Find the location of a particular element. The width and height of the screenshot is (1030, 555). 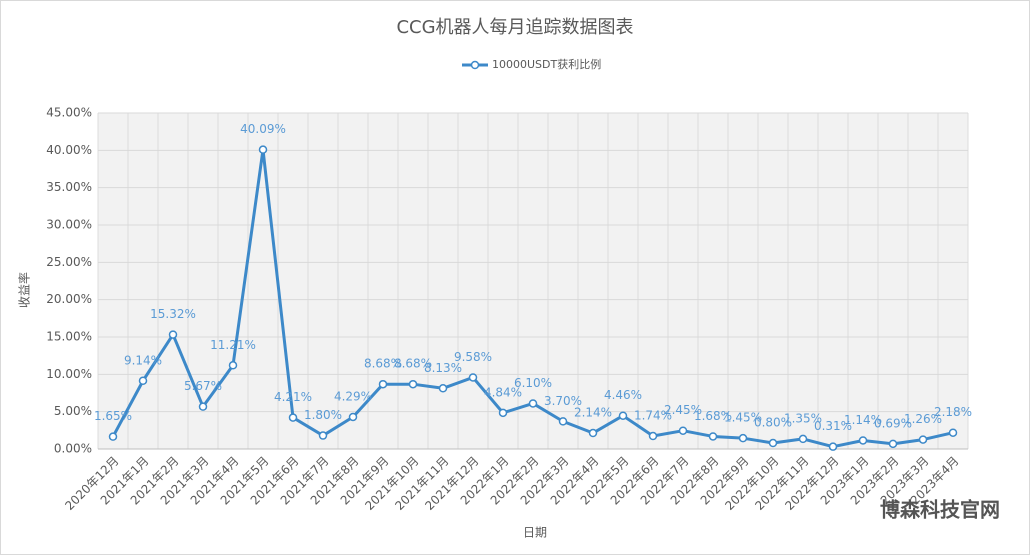

data-label: 1.26% is located at coordinates (923, 419).